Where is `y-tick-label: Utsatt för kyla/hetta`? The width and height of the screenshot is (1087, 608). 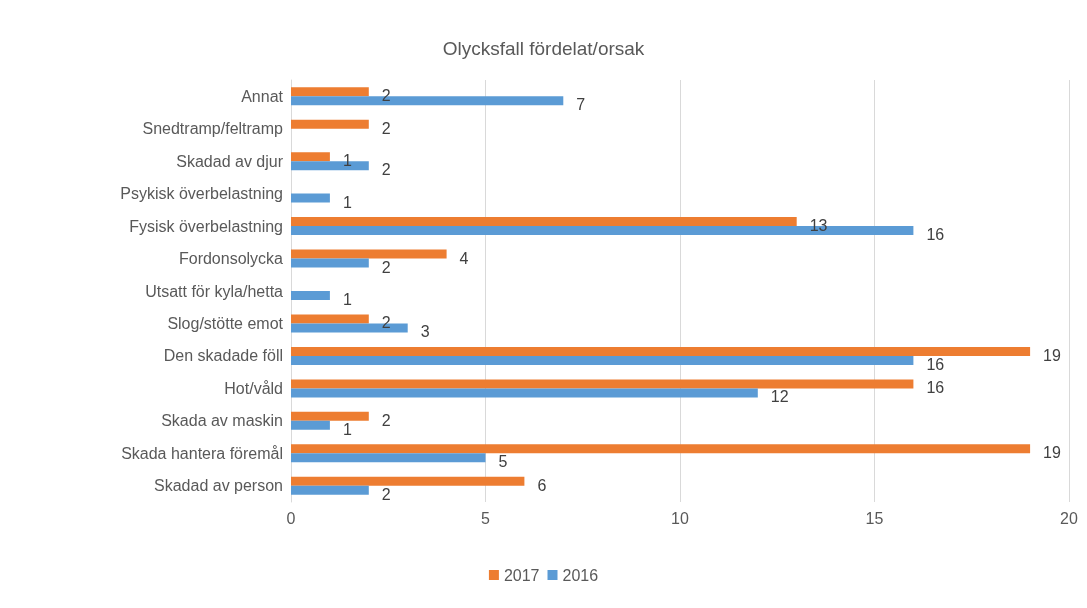 y-tick-label: Utsatt för kyla/hetta is located at coordinates (214, 291).